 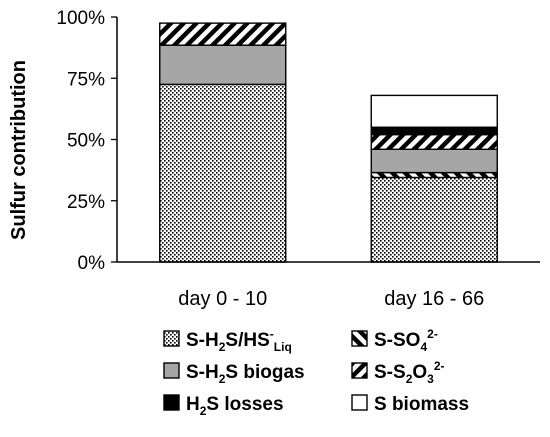 I want to click on x-axis-labels: day 0 - 10 day 16 - 66, so click(x=331, y=299).